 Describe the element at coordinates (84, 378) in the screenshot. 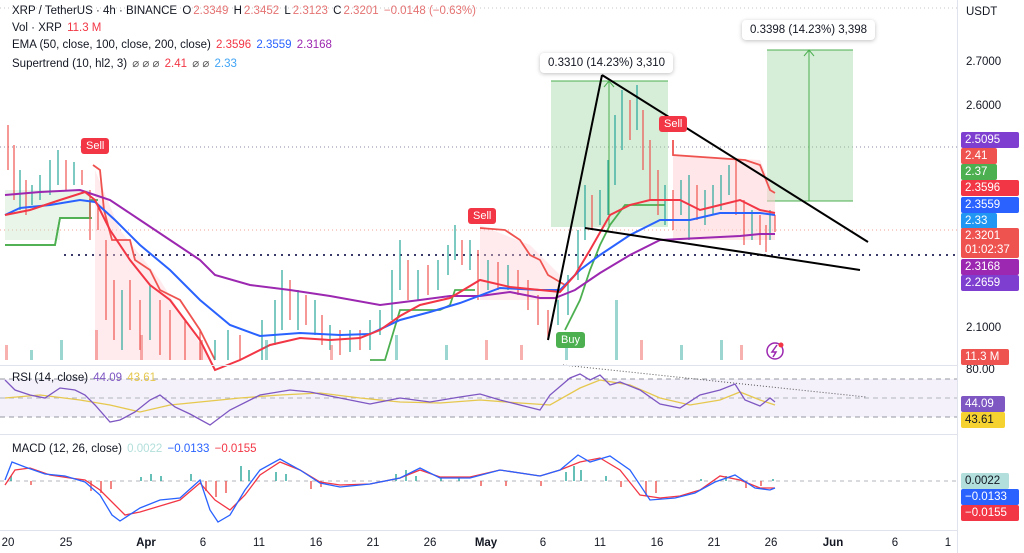

I see `rsi-legend: RSI (14, close) 44.09 43.61` at that location.